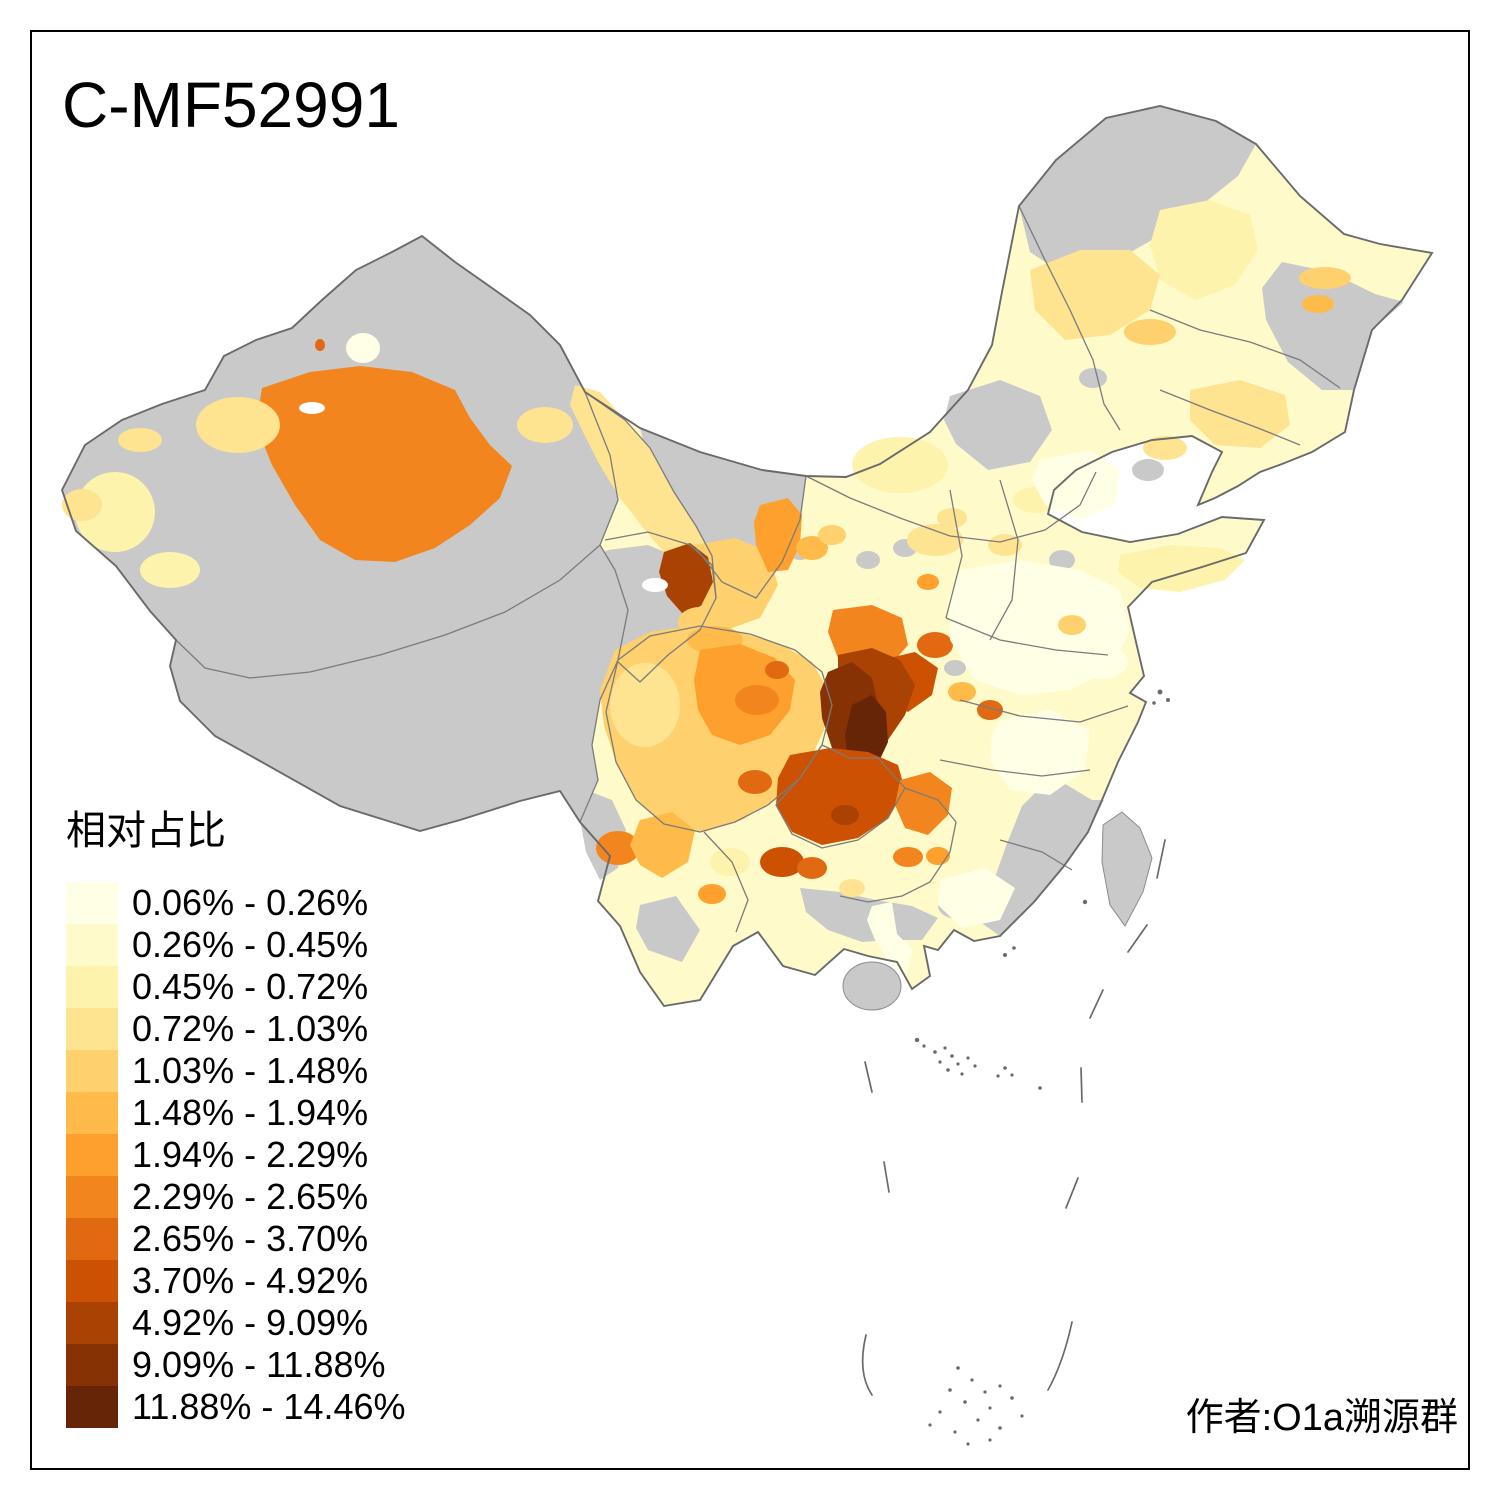  I want to click on region-guizhou-se, so click(845, 815).